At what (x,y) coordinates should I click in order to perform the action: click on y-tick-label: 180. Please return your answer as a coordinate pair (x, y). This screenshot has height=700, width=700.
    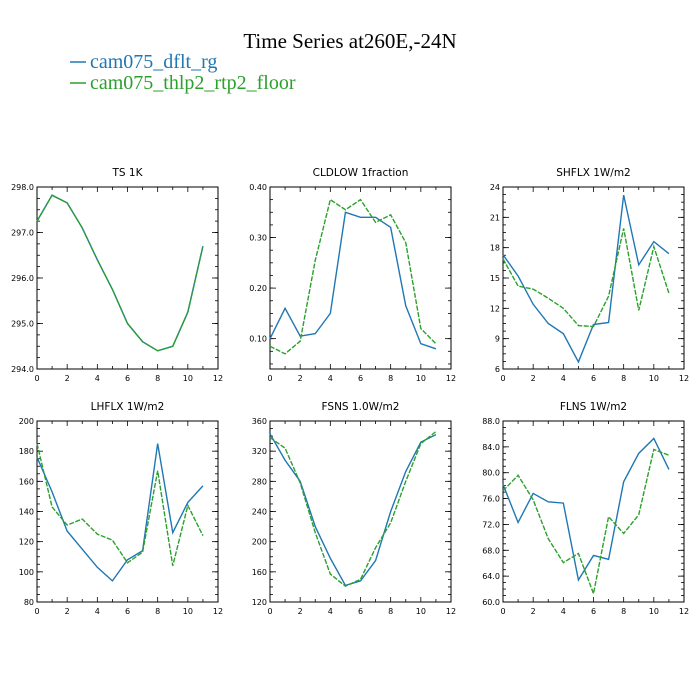
    Looking at the image, I should click on (26, 451).